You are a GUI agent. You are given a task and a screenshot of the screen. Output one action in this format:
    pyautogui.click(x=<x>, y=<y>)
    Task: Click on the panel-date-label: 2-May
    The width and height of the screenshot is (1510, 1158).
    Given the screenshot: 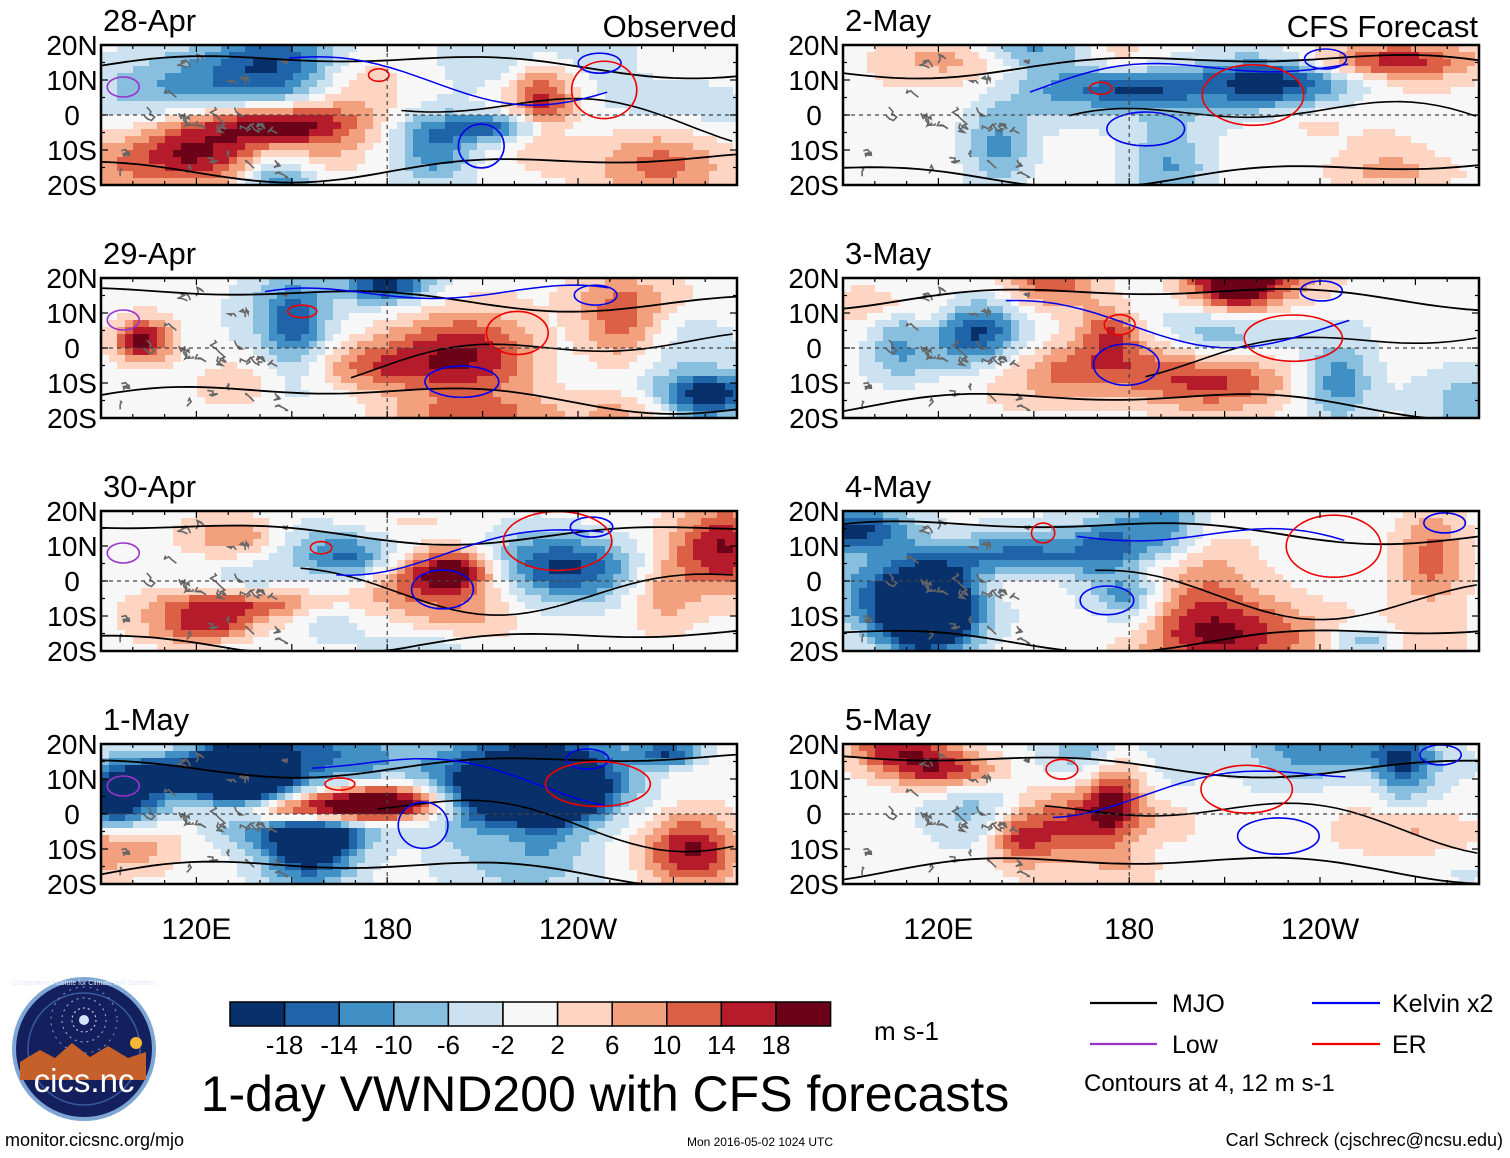 What is the action you would take?
    pyautogui.click(x=888, y=20)
    